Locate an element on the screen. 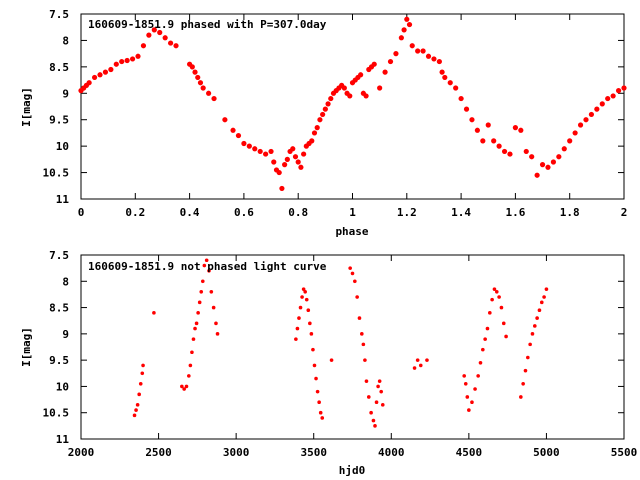  x-tick-label: 4000 is located at coordinates (391, 452).